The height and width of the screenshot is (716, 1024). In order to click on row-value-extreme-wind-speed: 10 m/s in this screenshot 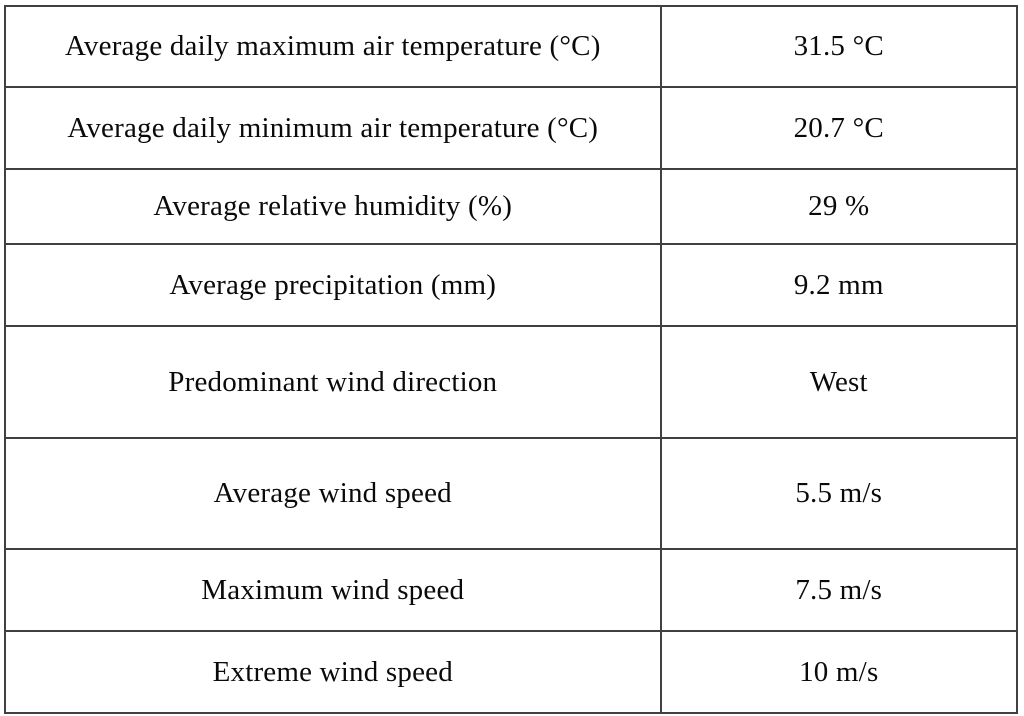, I will do `click(839, 672)`.